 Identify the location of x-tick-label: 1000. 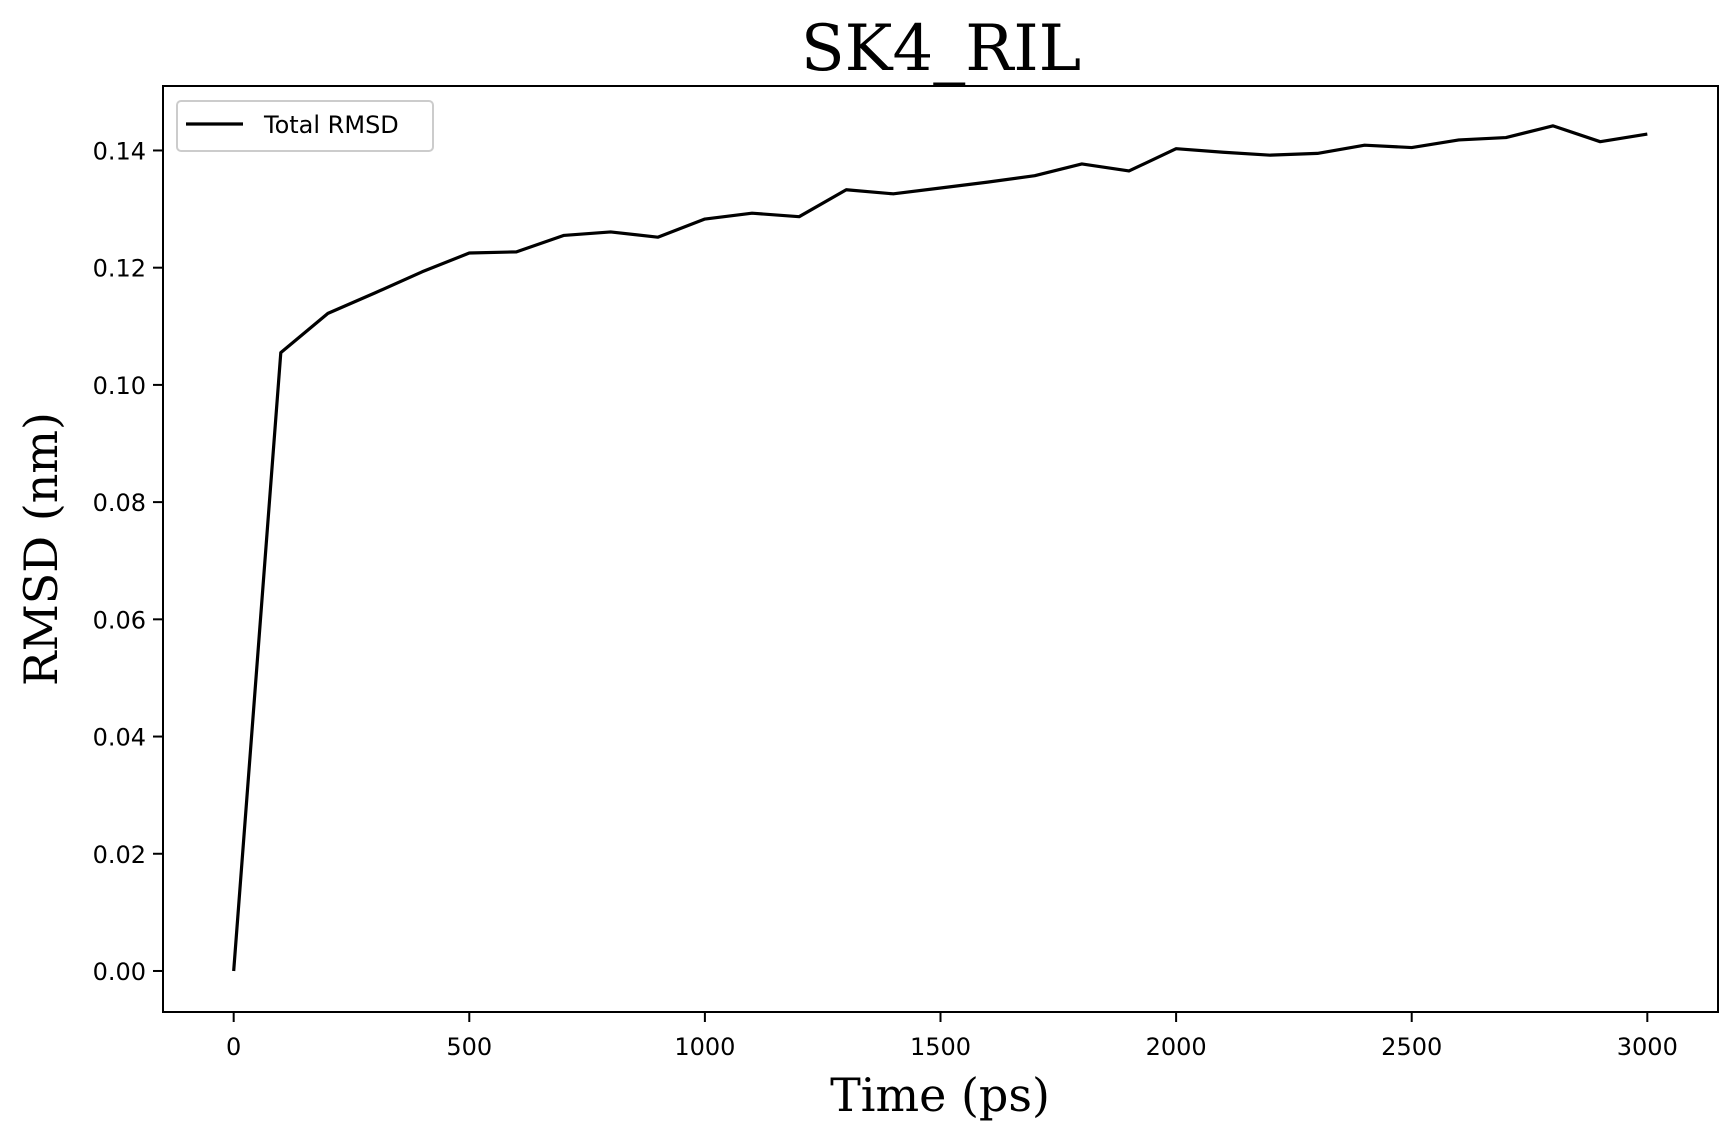
(704, 1047).